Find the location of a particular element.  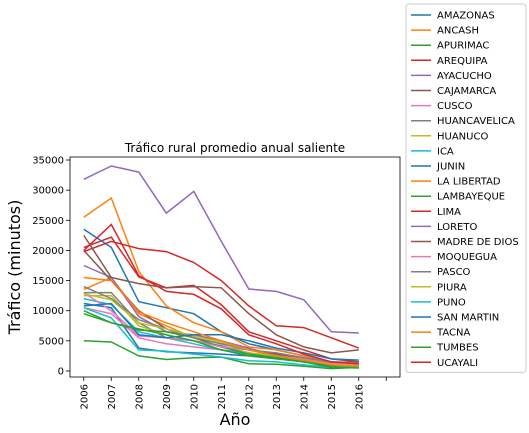

legend-item: PUNO is located at coordinates (438, 302).